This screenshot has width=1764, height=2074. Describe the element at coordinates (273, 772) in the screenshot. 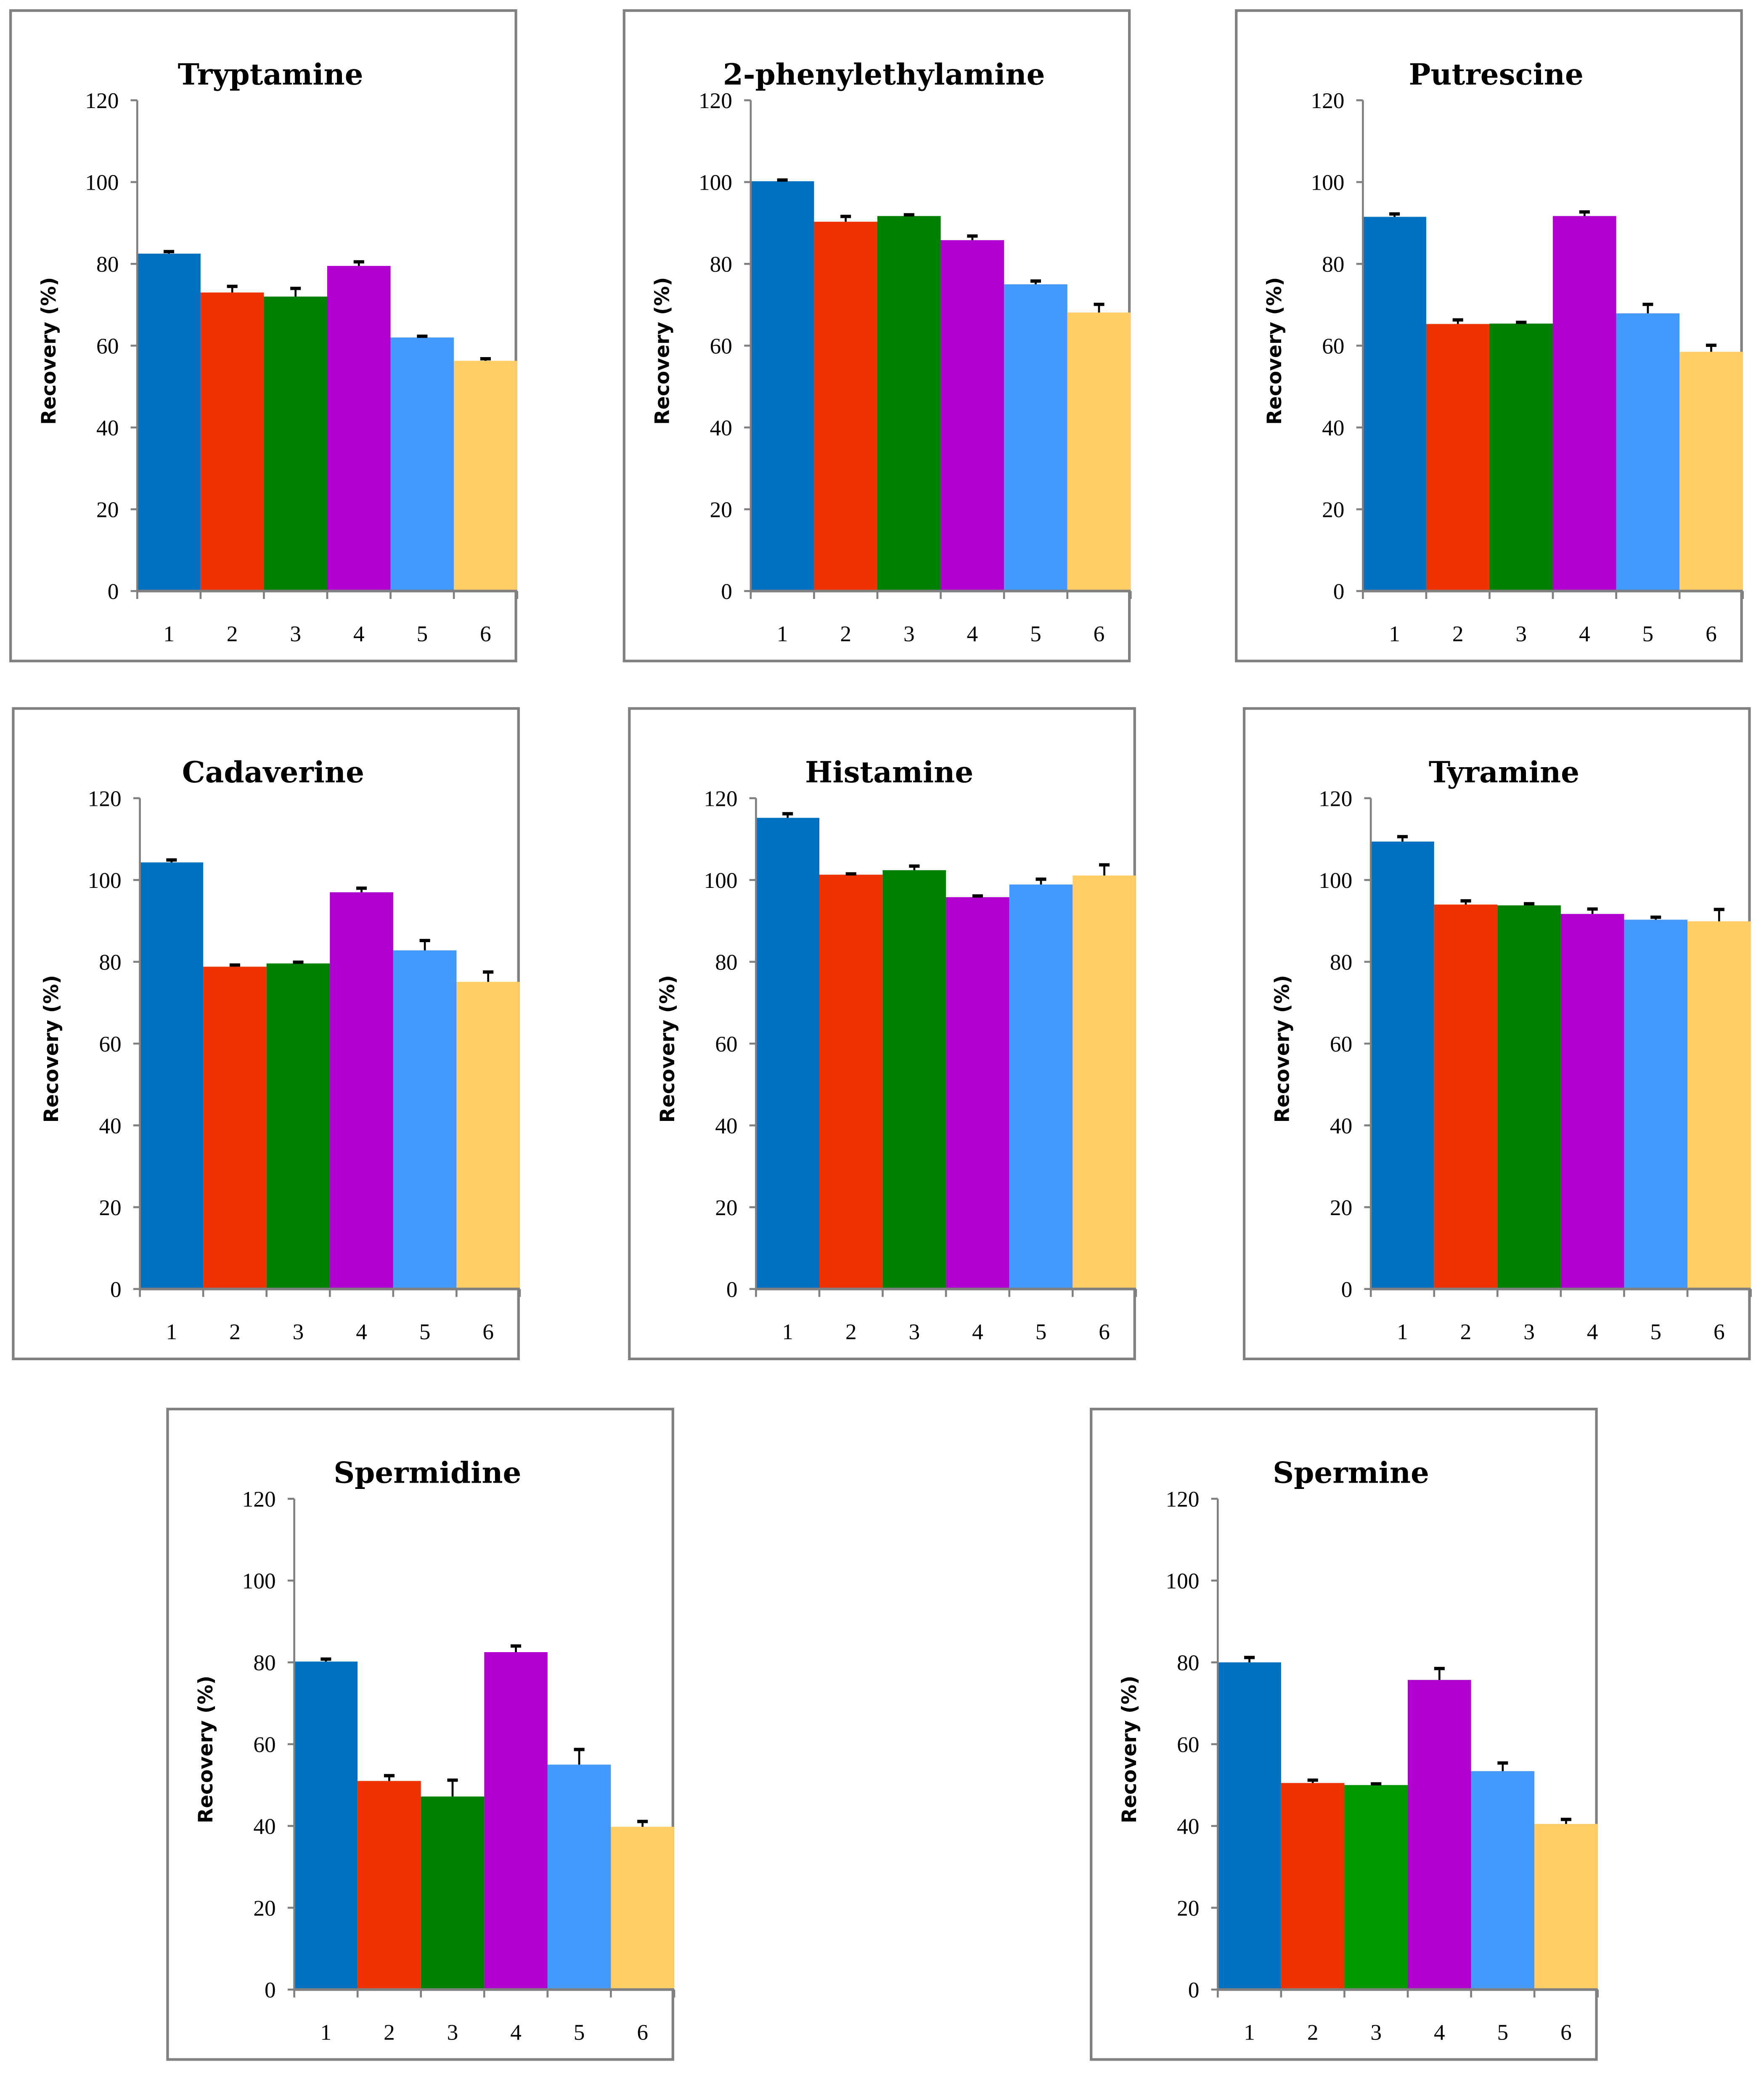

I see `chart-title: Cadaverine` at that location.